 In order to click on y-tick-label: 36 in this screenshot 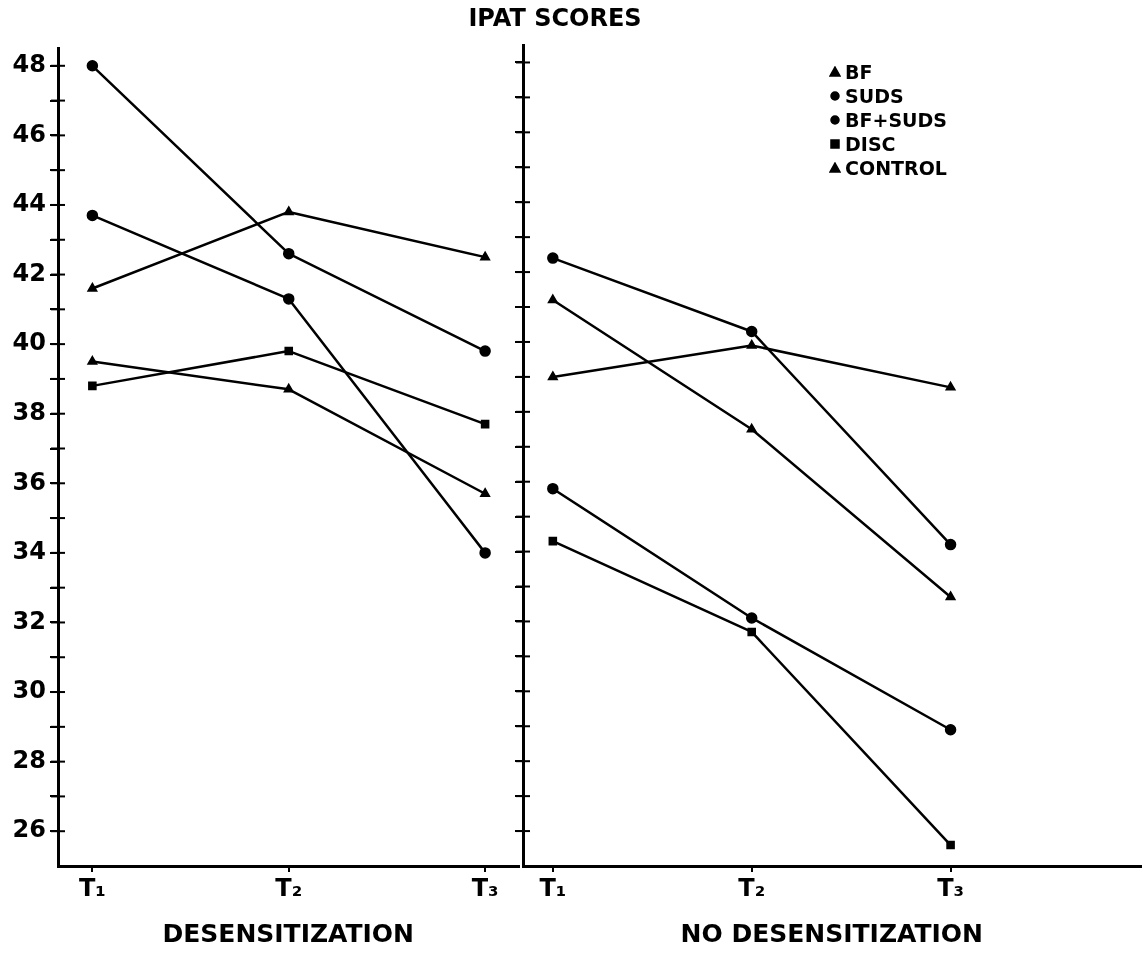, I will do `click(29, 481)`.